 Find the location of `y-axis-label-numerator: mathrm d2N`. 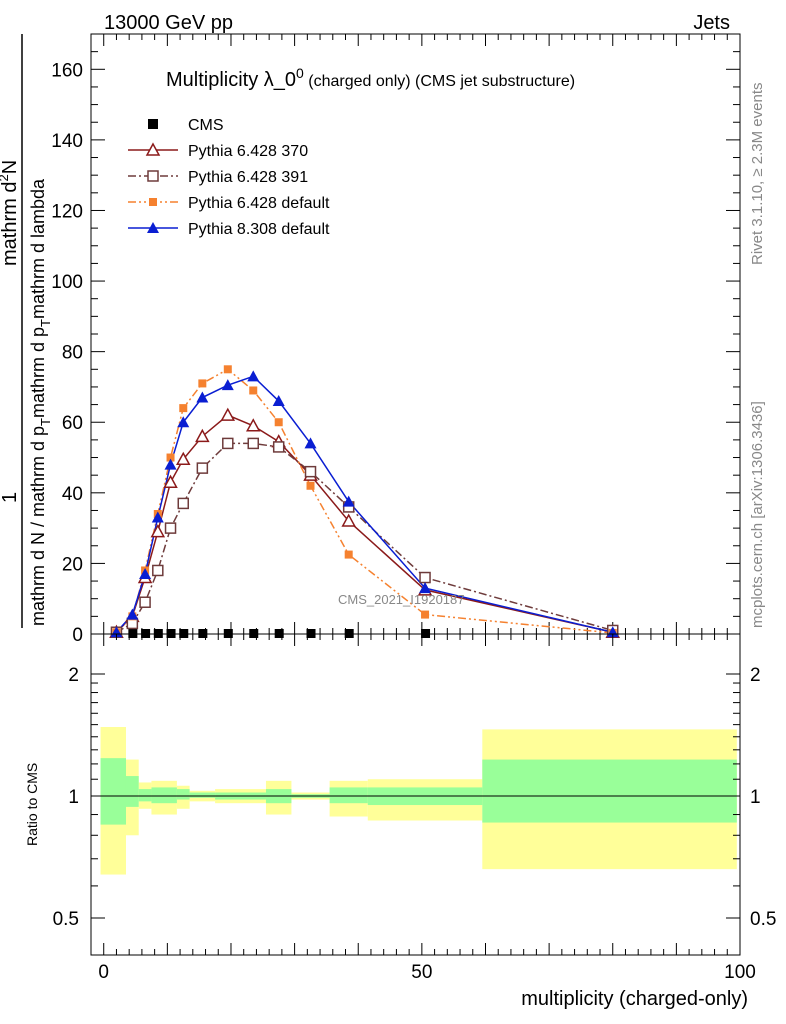

y-axis-label-numerator: mathrm d2N is located at coordinates (10, 213).